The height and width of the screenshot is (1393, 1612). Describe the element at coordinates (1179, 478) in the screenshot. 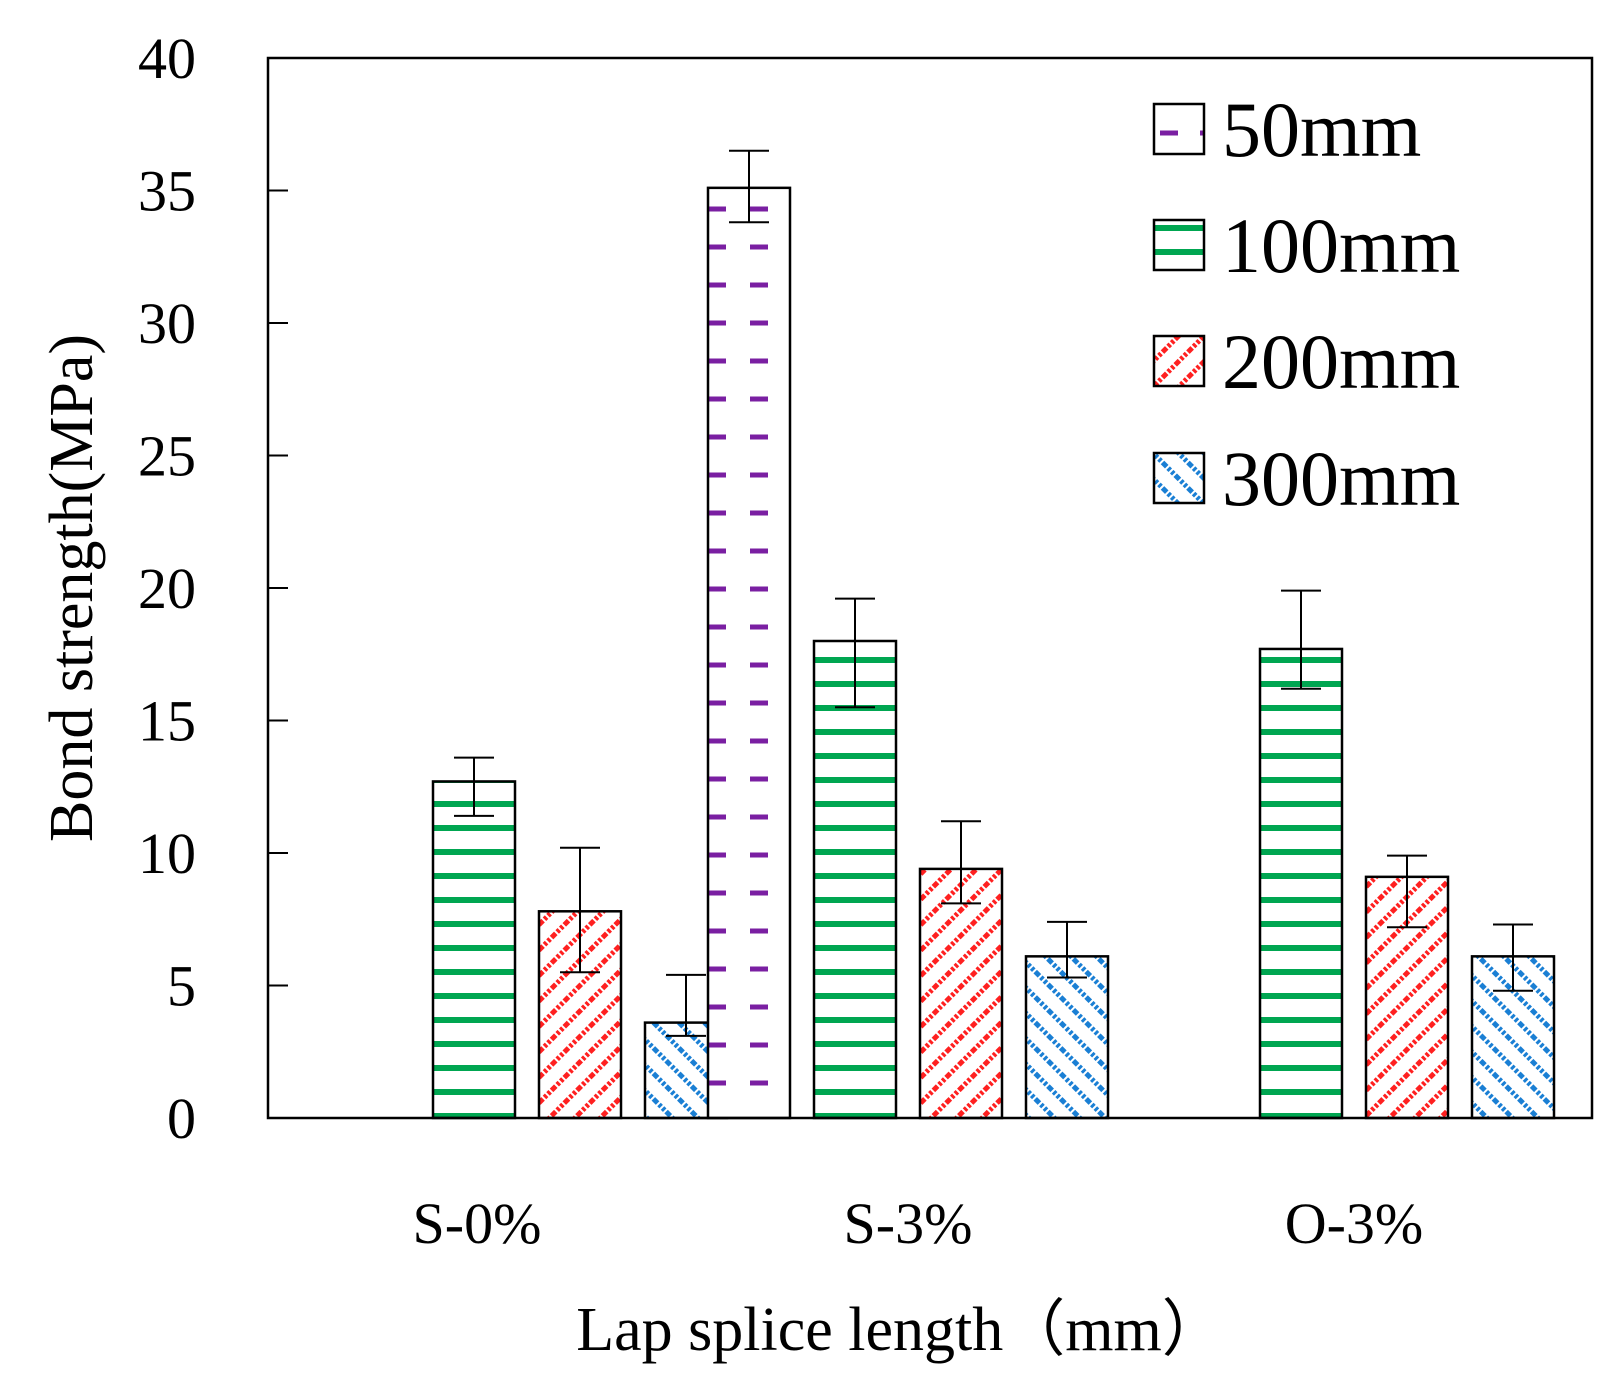

I see `legend-swatch-300mm` at that location.